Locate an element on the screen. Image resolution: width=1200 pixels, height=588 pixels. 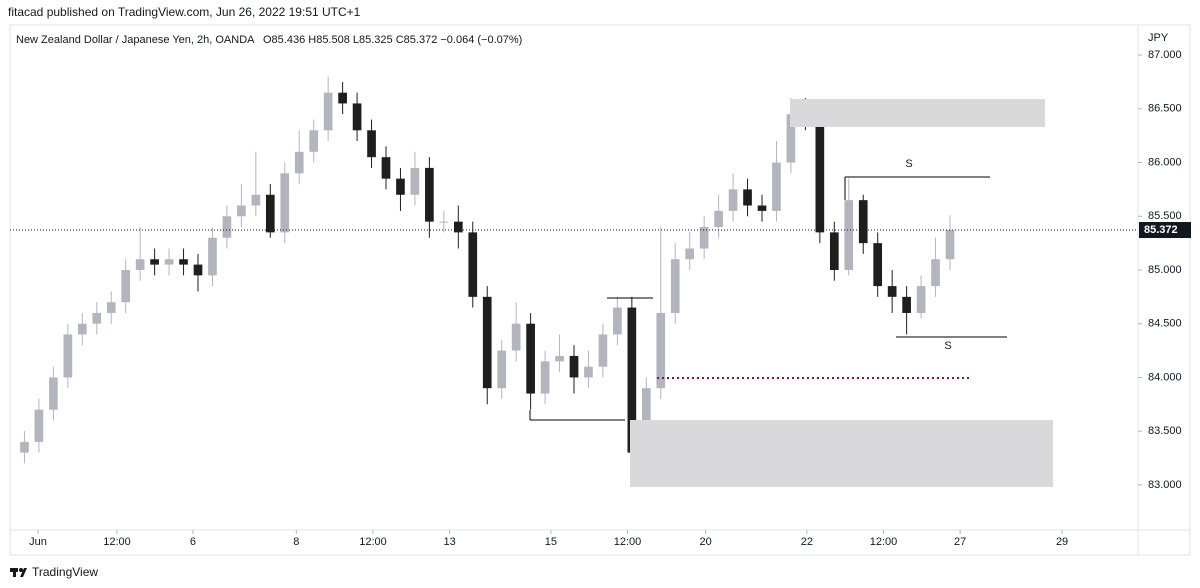
x-tick-label: 29 is located at coordinates (1062, 542).